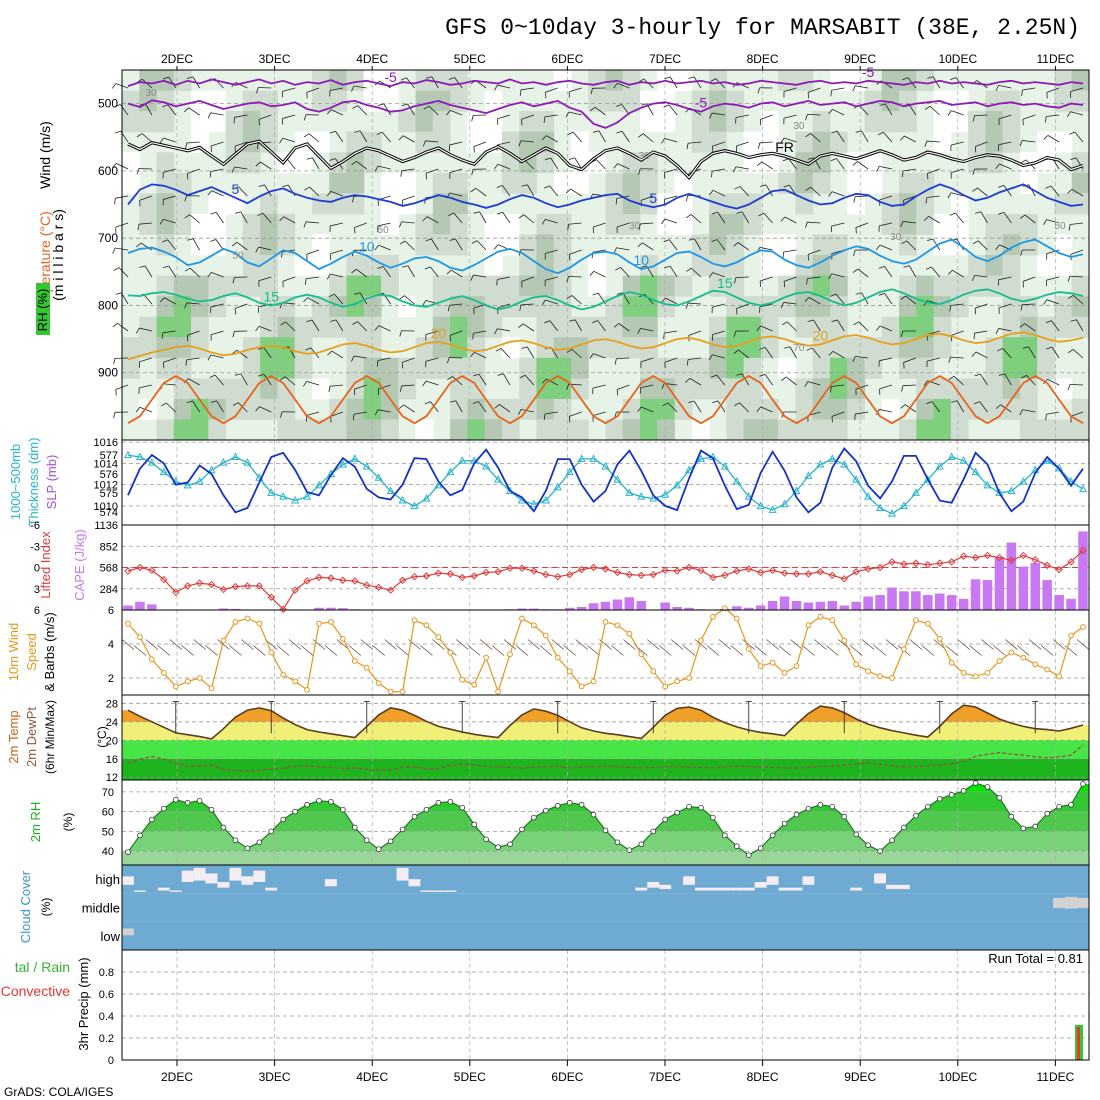  I want to click on date-label-bottom: 10DEC, so click(957, 1077).